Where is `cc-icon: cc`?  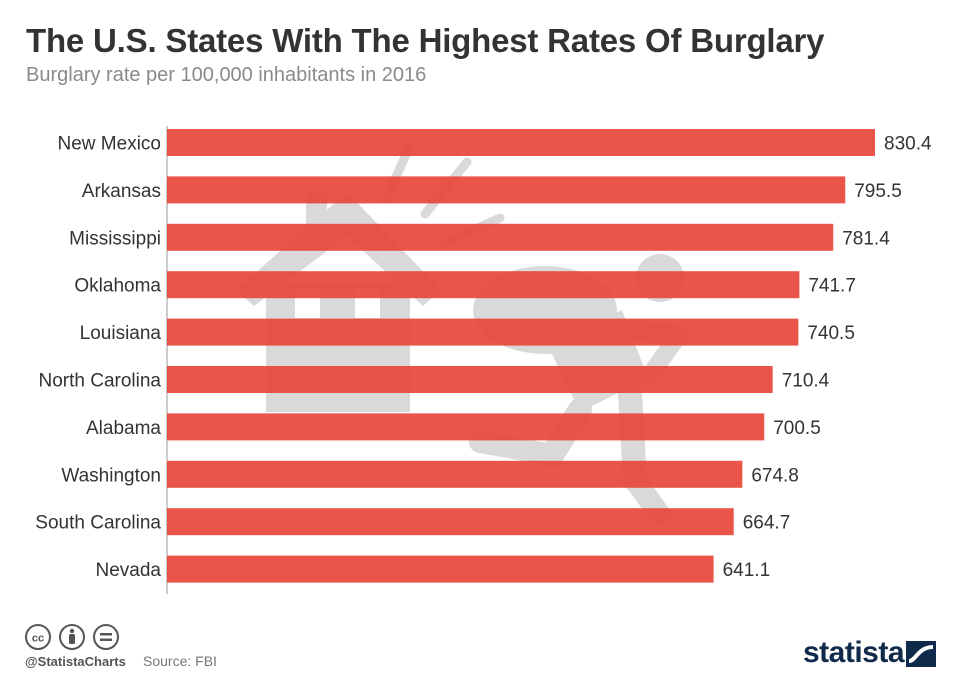
cc-icon: cc is located at coordinates (38, 637).